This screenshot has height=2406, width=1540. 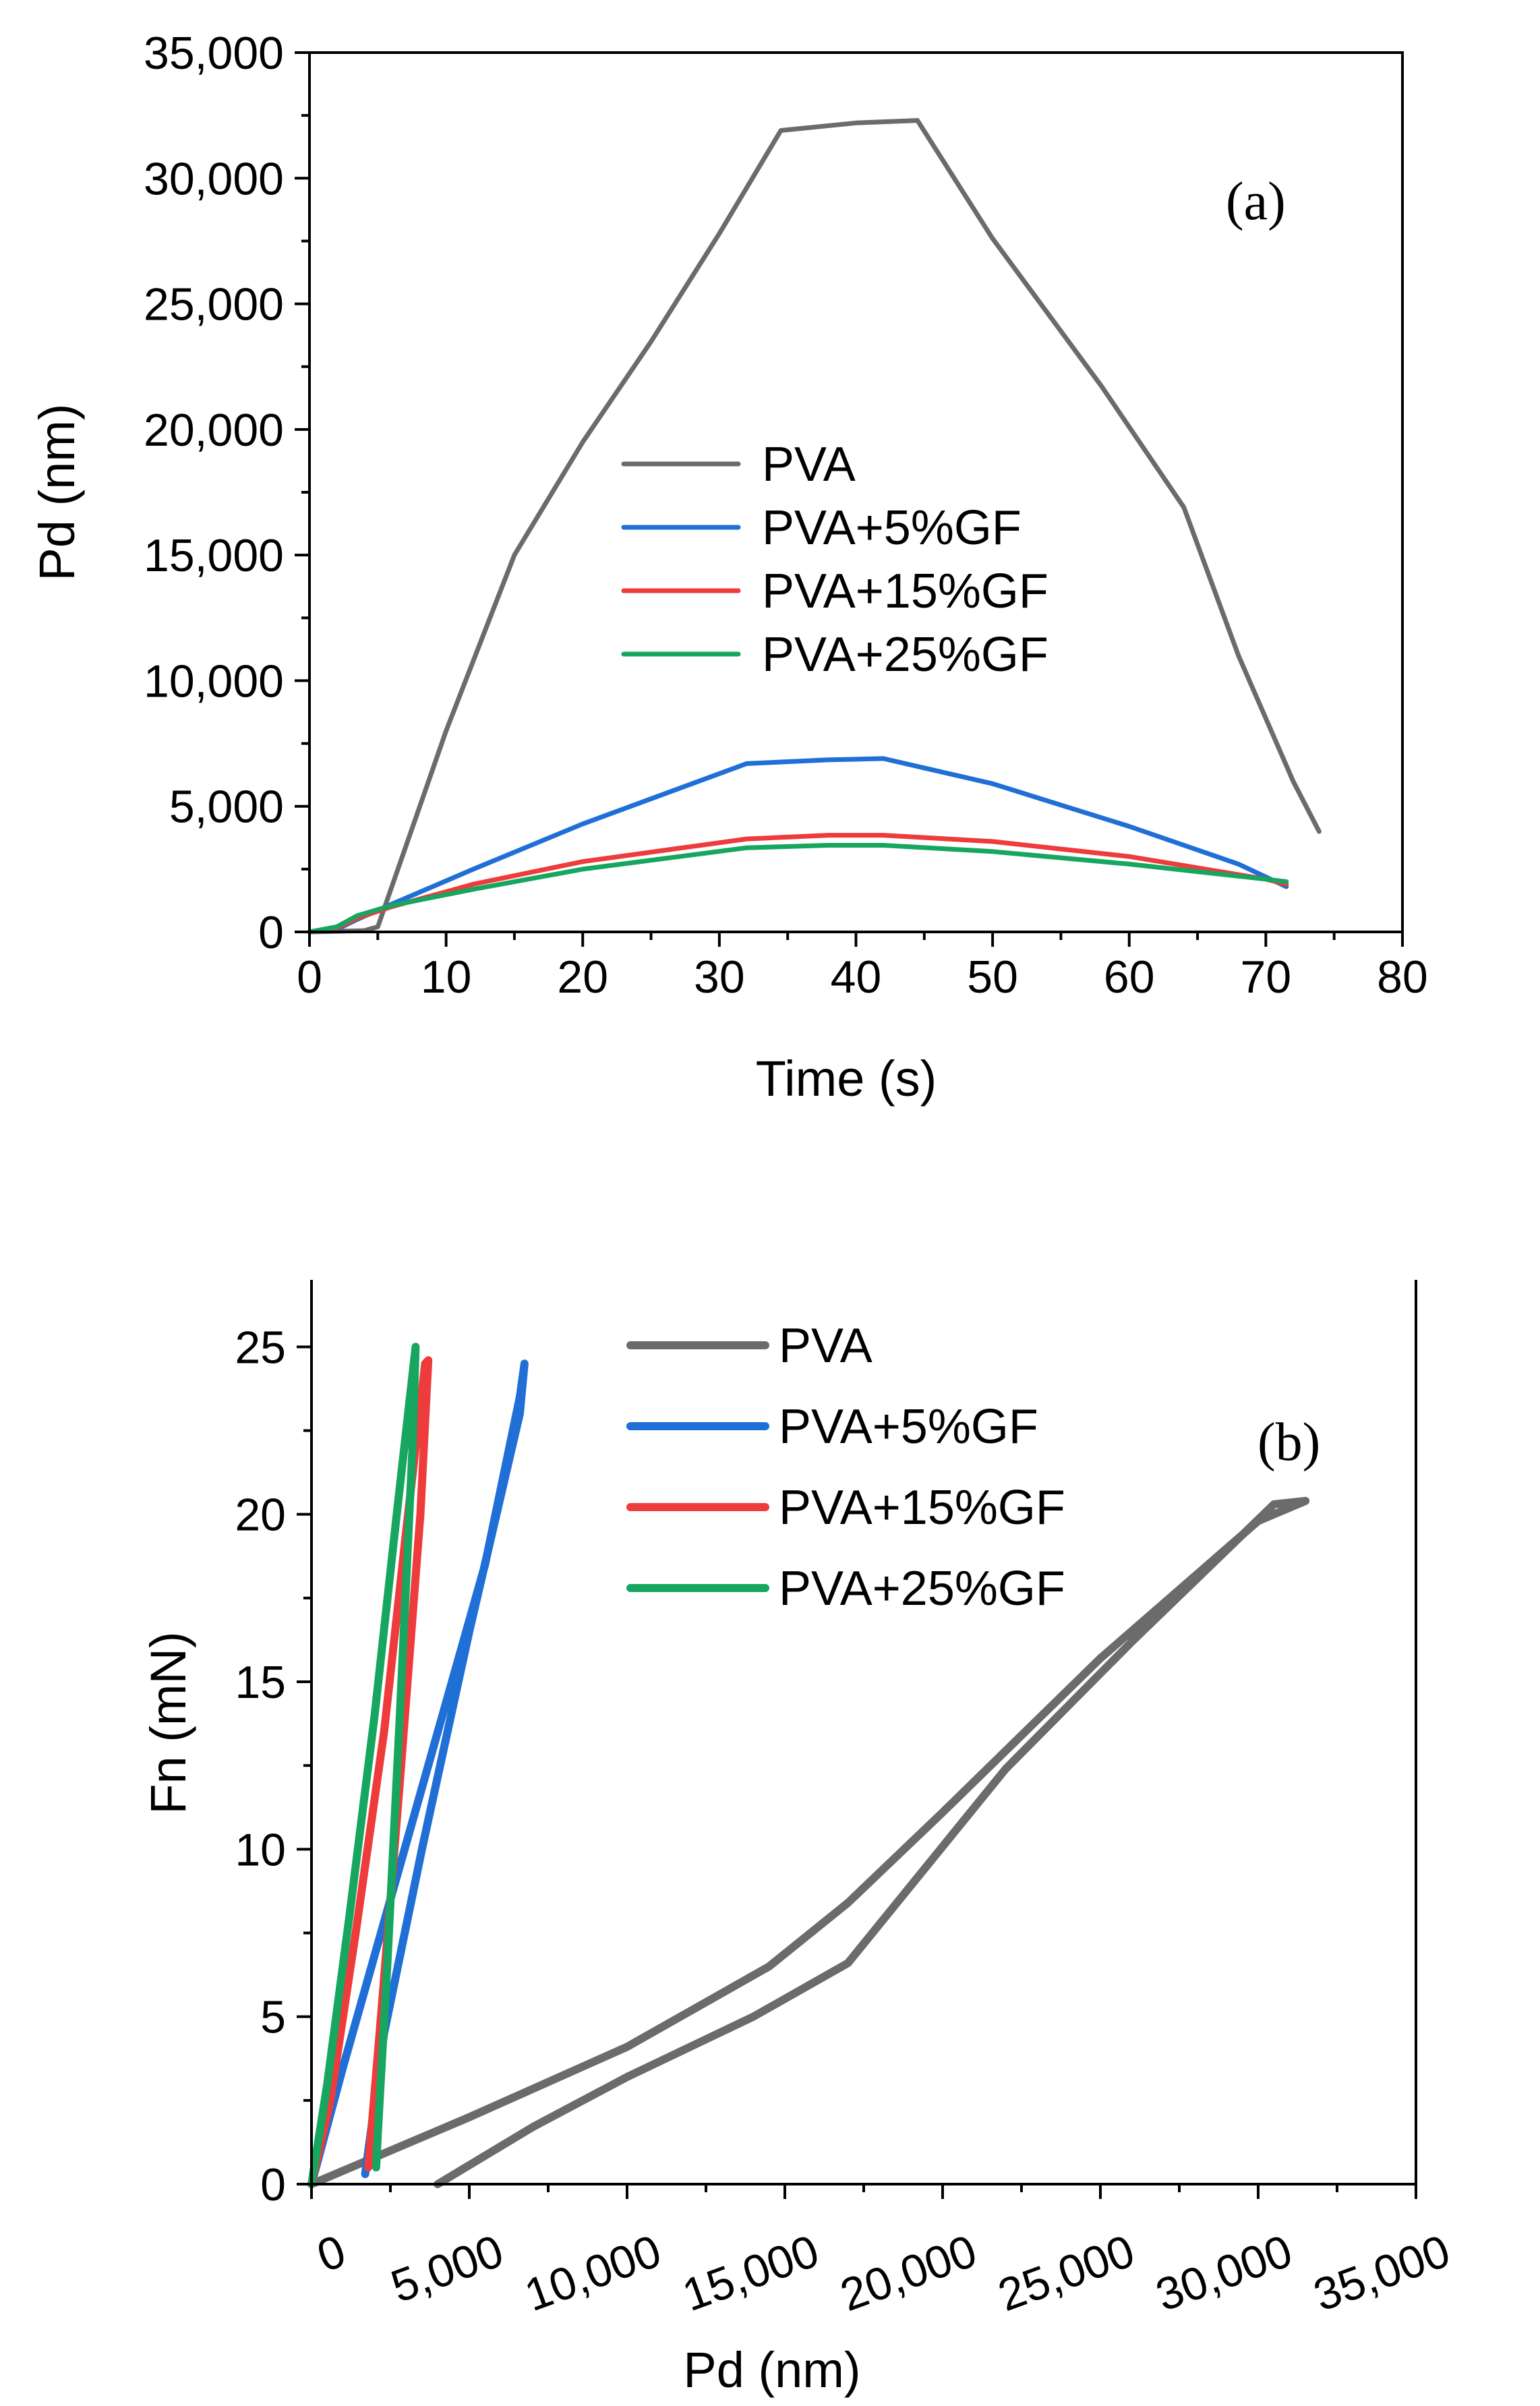 I want to click on chart-a-legend-label-pva-5-gf: PVA+5%GF, so click(x=891, y=528).